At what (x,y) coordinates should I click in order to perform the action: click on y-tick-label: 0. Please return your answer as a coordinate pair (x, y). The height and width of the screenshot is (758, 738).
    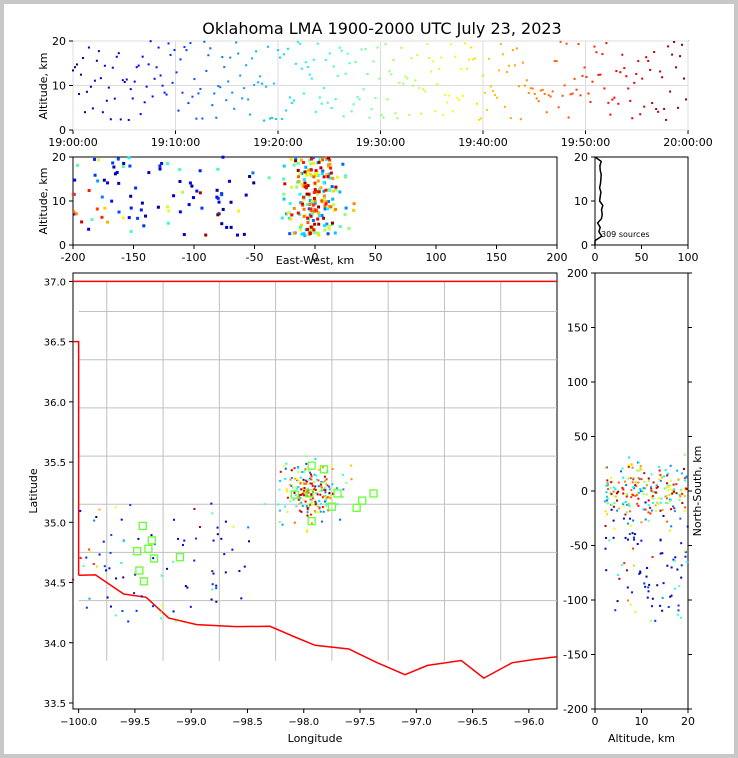
    Looking at the image, I should click on (584, 245).